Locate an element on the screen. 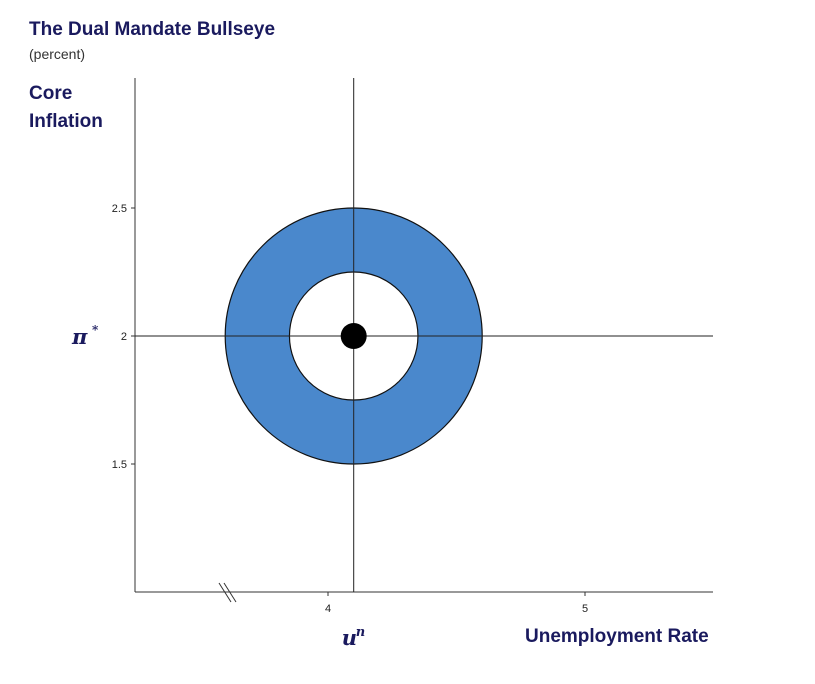 This screenshot has height=684, width=815. chart-title: The Dual Mandate Bullseye is located at coordinates (152, 29).